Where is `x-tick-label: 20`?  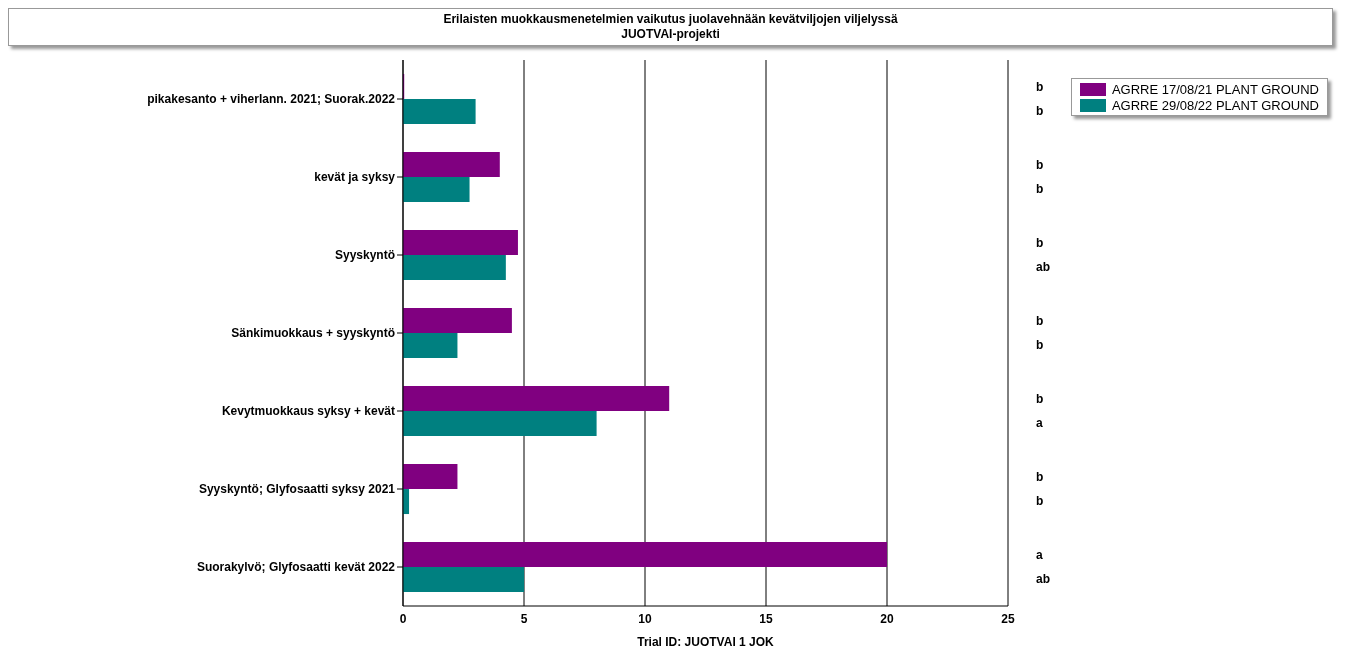 x-tick-label: 20 is located at coordinates (887, 618).